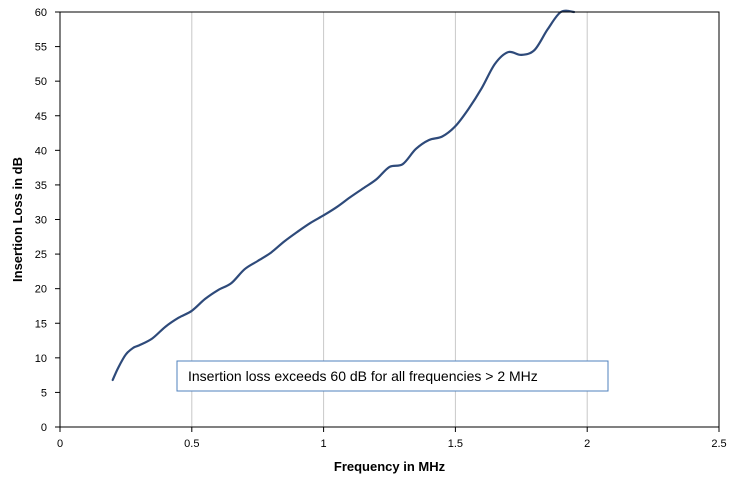 The height and width of the screenshot is (481, 737). I want to click on y-tick-label: 20, so click(41, 290).